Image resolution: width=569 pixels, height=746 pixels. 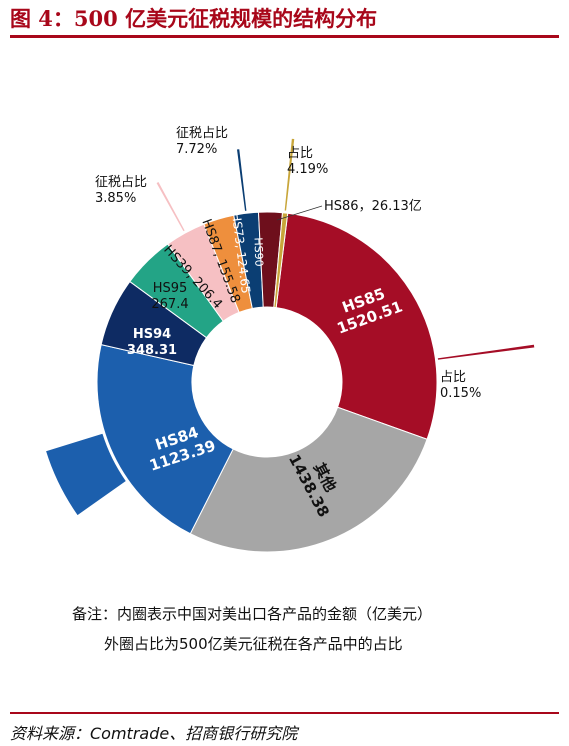 What do you see at coordinates (284, 36) in the screenshot?
I see `title-rule` at bounding box center [284, 36].